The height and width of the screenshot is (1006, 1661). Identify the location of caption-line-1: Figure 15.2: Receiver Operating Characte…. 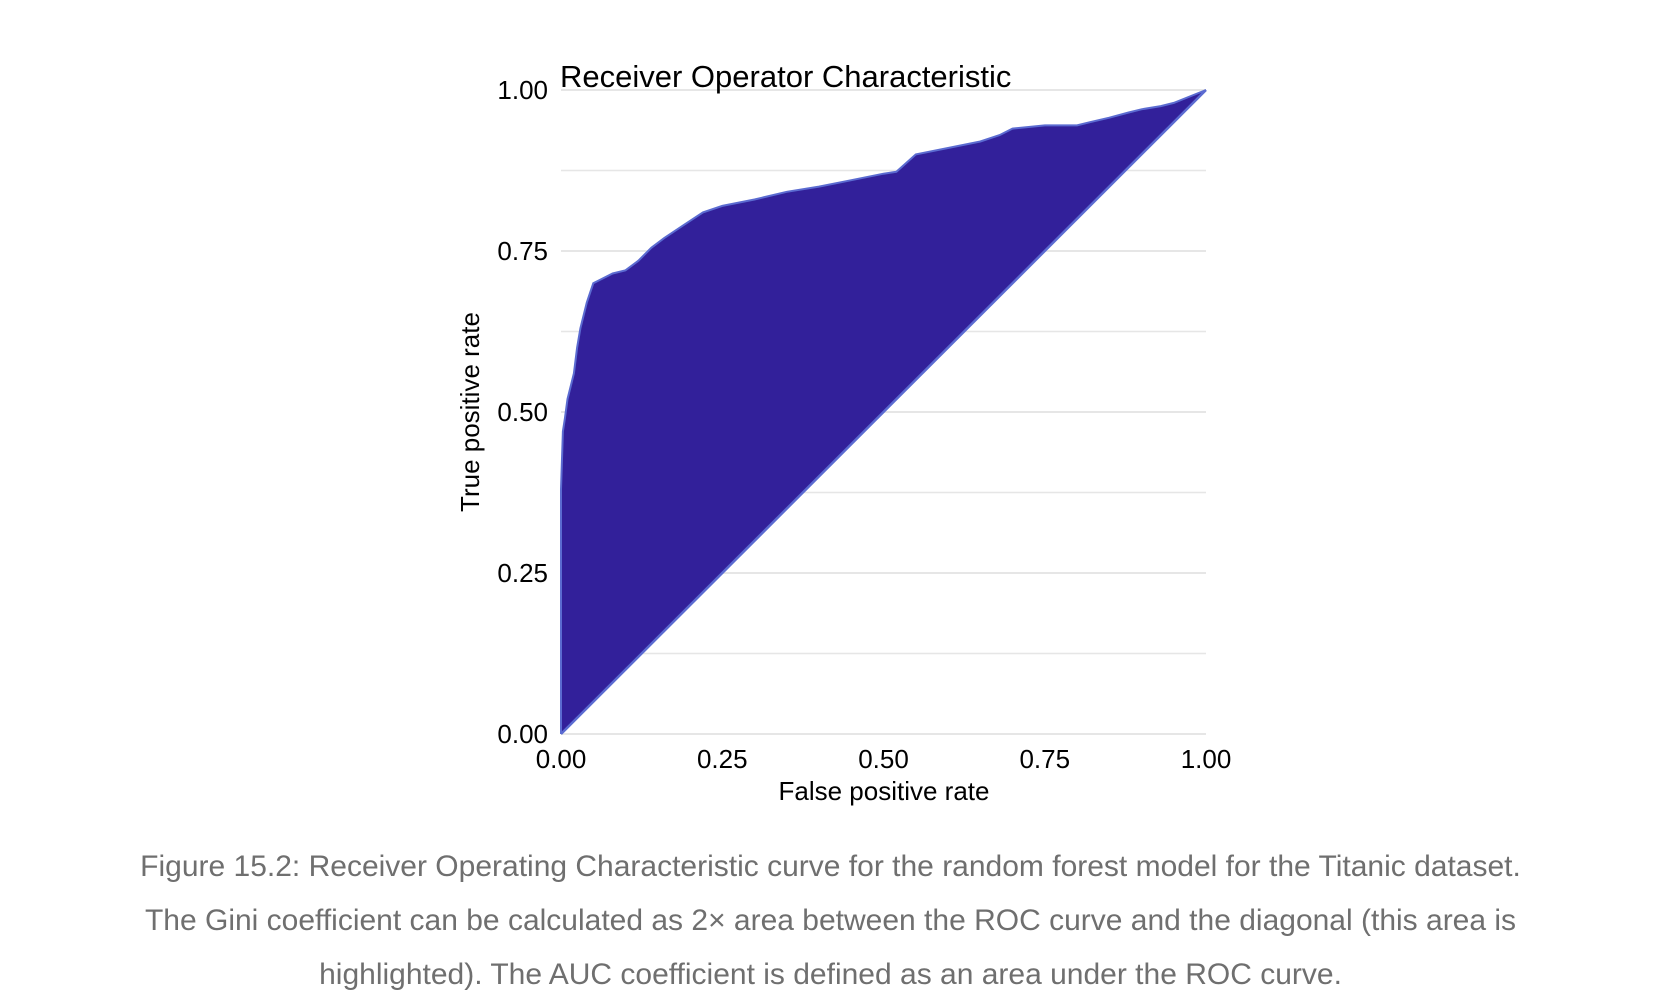
(830, 866).